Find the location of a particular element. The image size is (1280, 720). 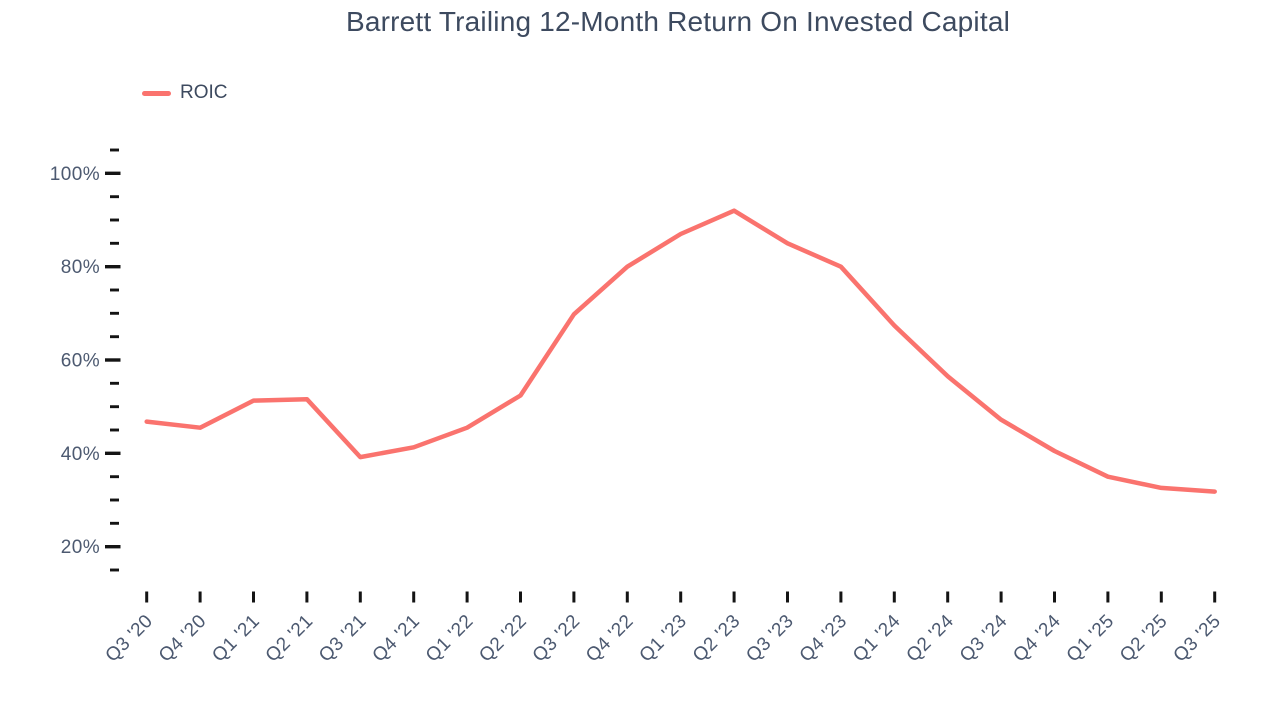

x-axis-label: Q4 '20 is located at coordinates (183, 639).